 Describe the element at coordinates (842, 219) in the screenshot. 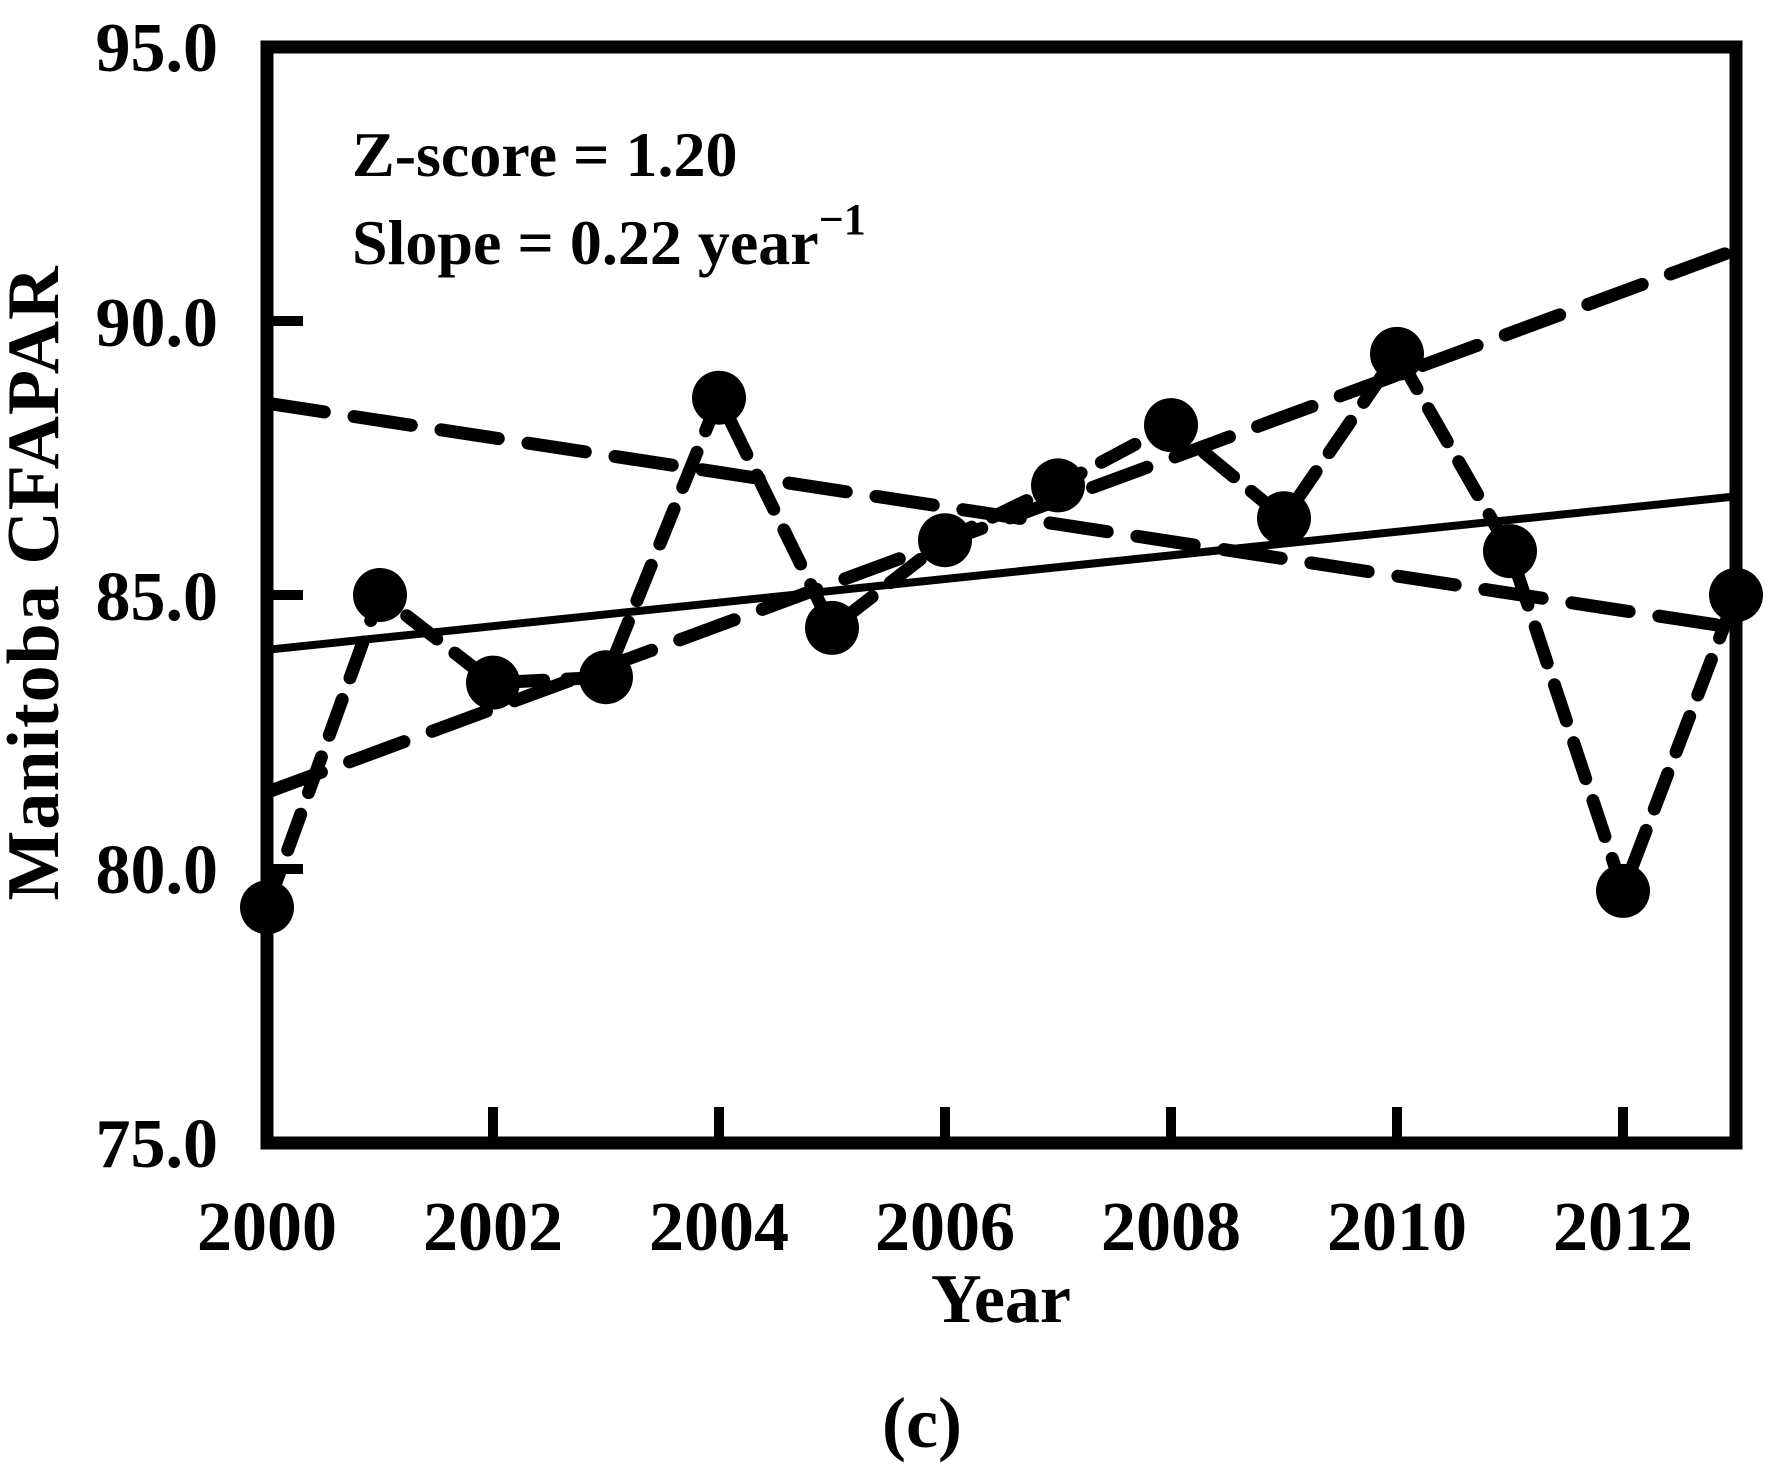

I see `annotation-slope-superscript: −1` at that location.